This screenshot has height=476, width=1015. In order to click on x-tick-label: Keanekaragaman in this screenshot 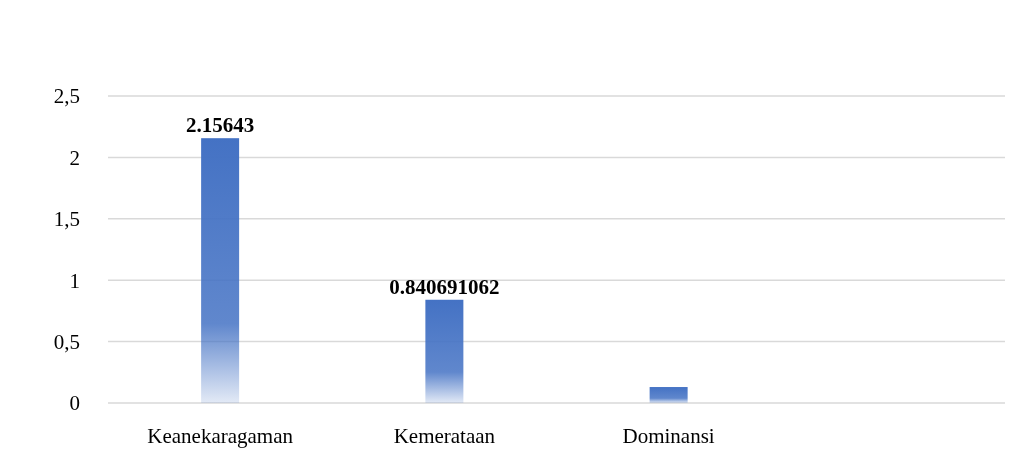, I will do `click(220, 436)`.